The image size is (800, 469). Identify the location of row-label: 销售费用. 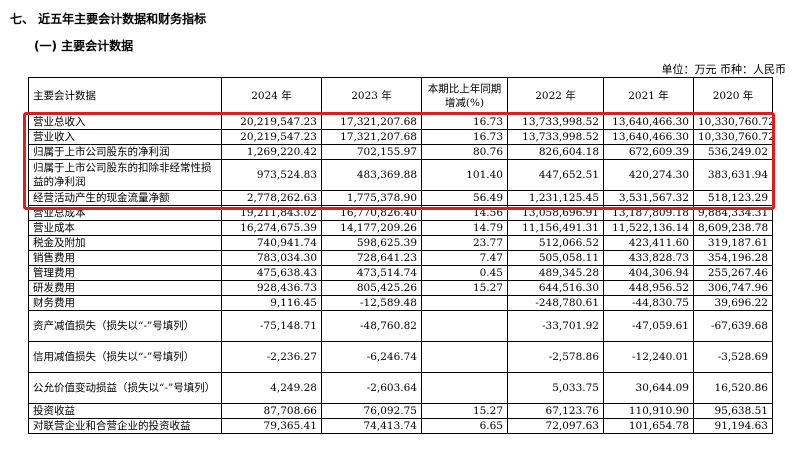
(125, 258).